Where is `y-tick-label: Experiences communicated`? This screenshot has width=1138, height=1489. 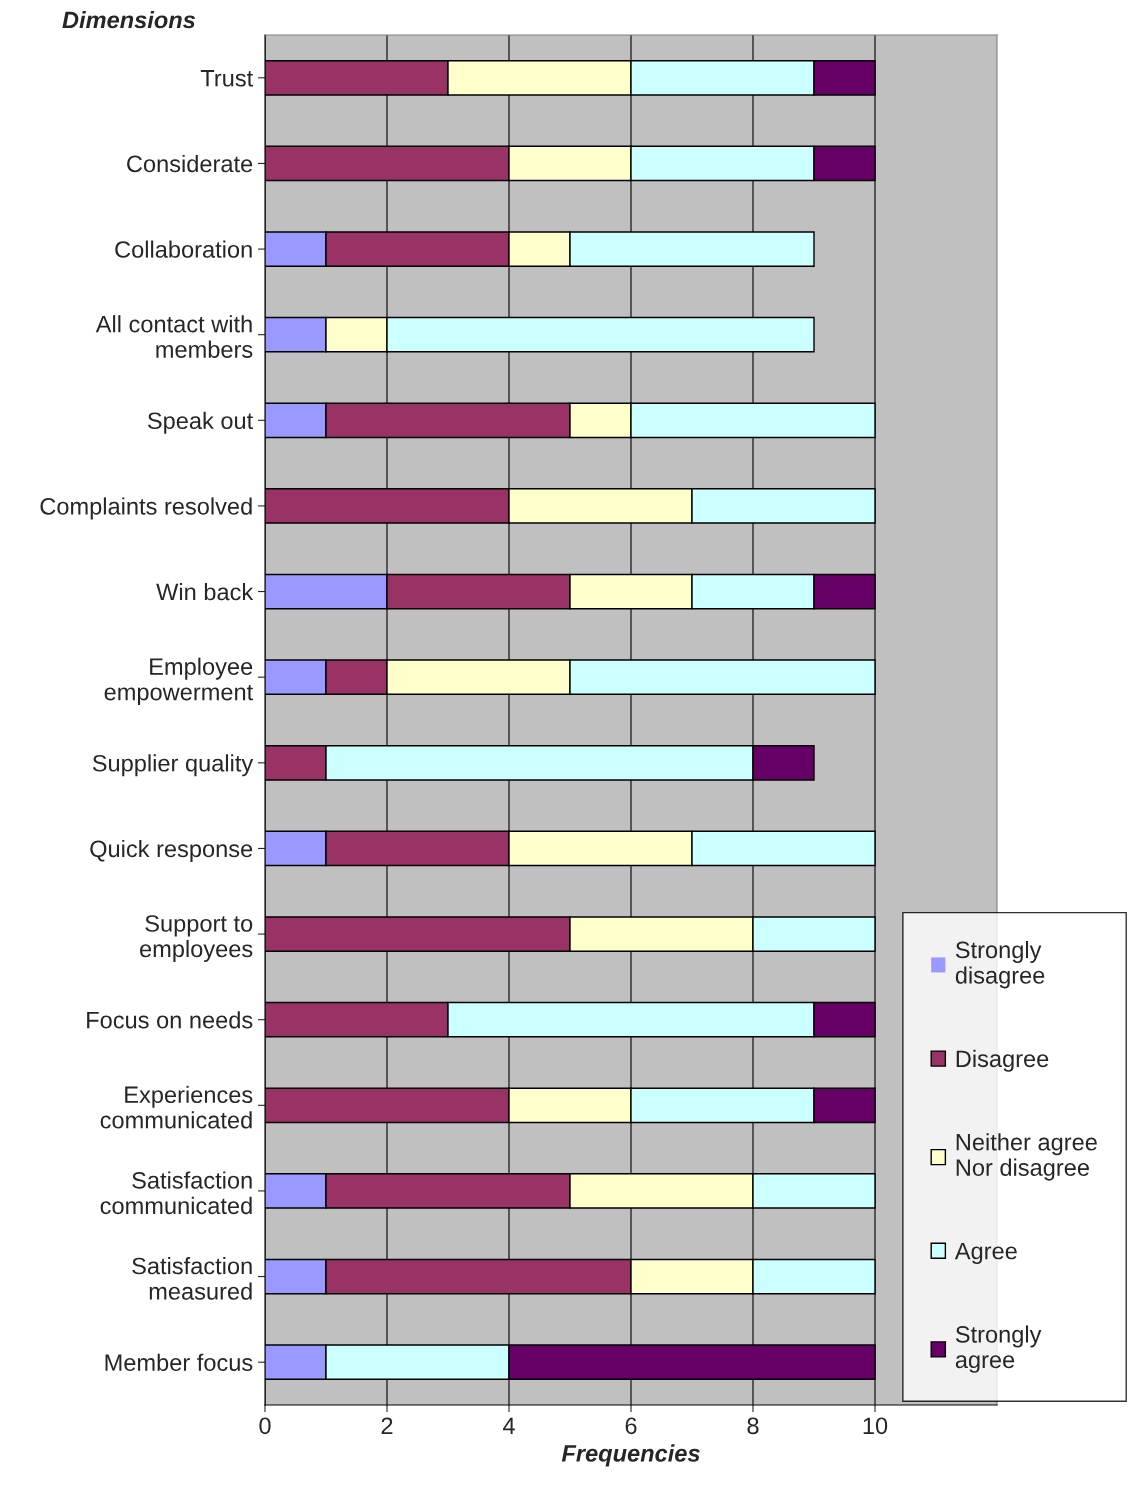 y-tick-label: Experiences communicated is located at coordinates (176, 1107).